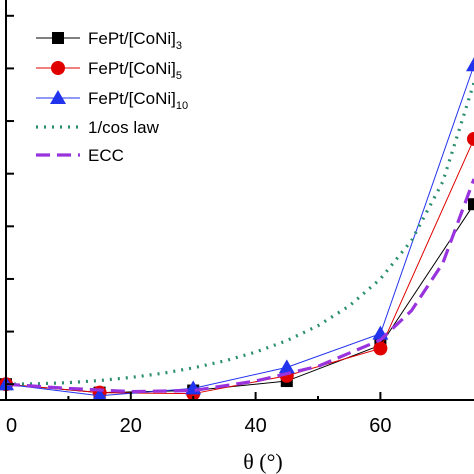 The height and width of the screenshot is (474, 474). What do you see at coordinates (131, 426) in the screenshot?
I see `x-tick-label: 20` at bounding box center [131, 426].